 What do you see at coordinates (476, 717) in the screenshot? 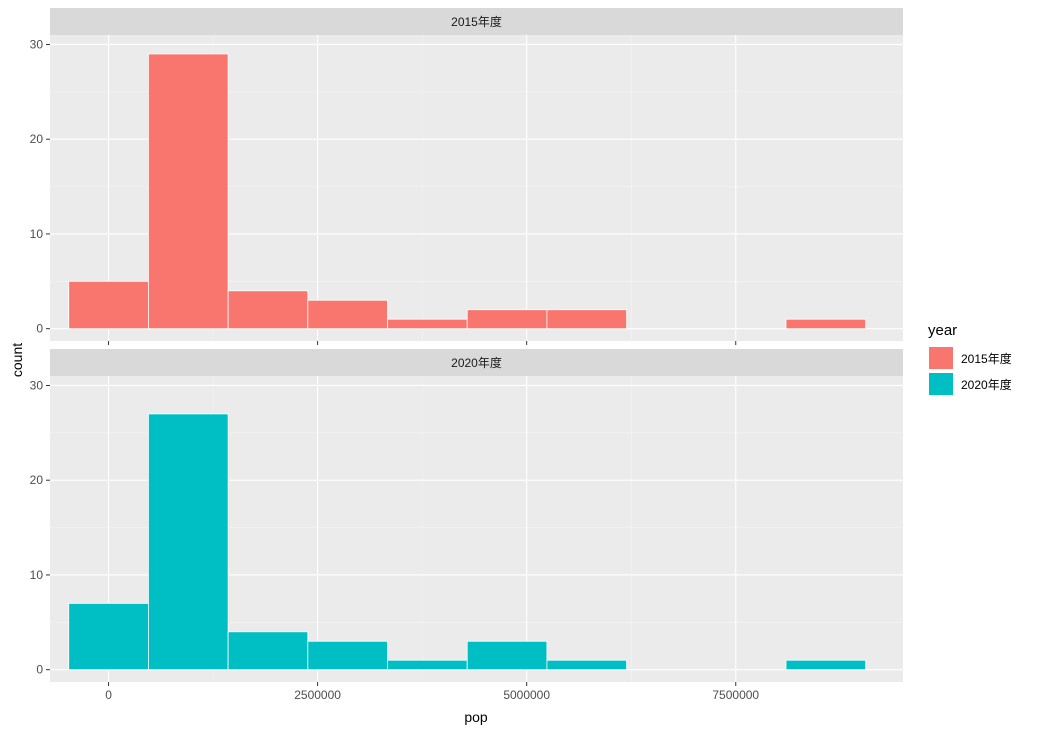
I see `x-axis-title: pop` at bounding box center [476, 717].